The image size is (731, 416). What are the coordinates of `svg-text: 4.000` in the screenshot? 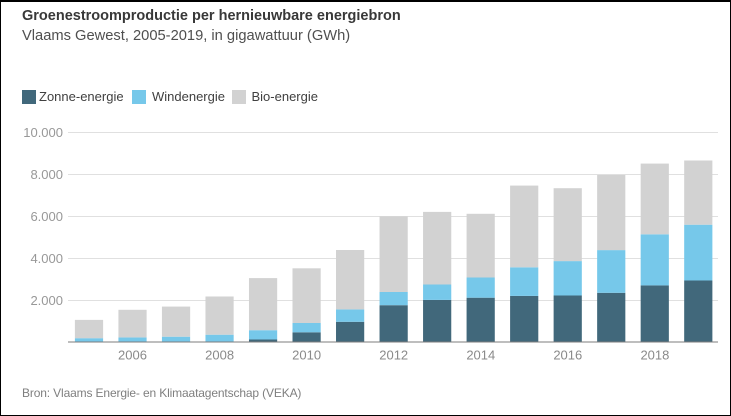 It's located at (46, 258).